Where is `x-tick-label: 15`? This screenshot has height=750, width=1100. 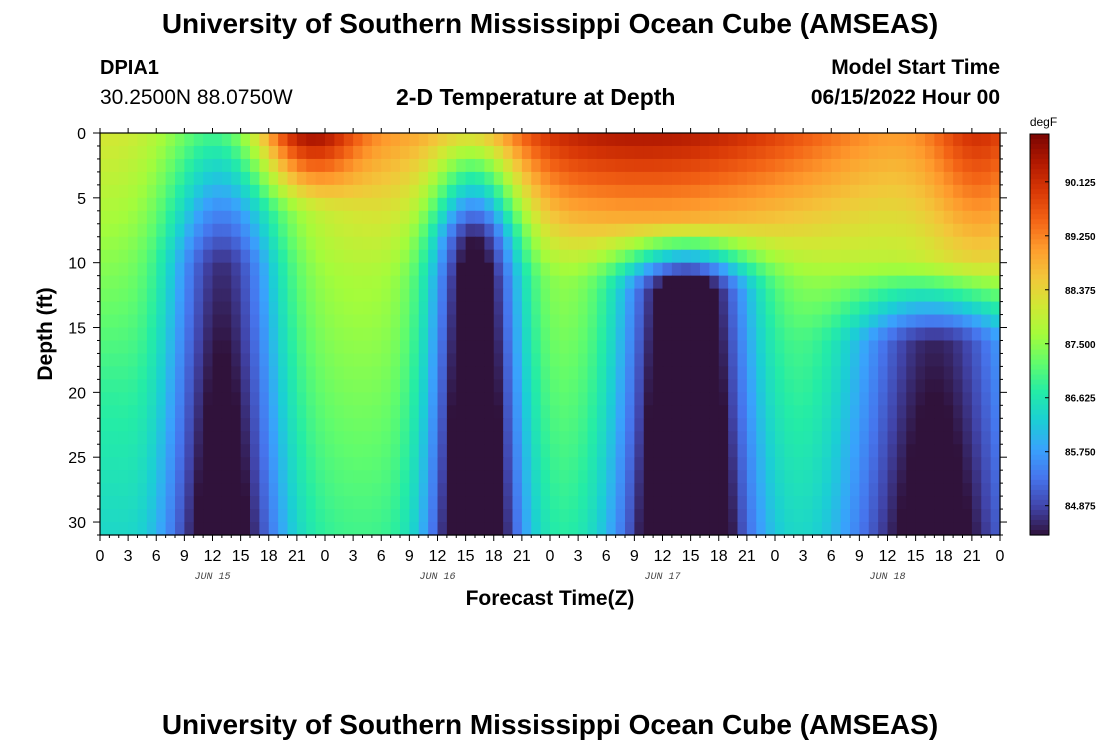 x-tick-label: 15 is located at coordinates (466, 556).